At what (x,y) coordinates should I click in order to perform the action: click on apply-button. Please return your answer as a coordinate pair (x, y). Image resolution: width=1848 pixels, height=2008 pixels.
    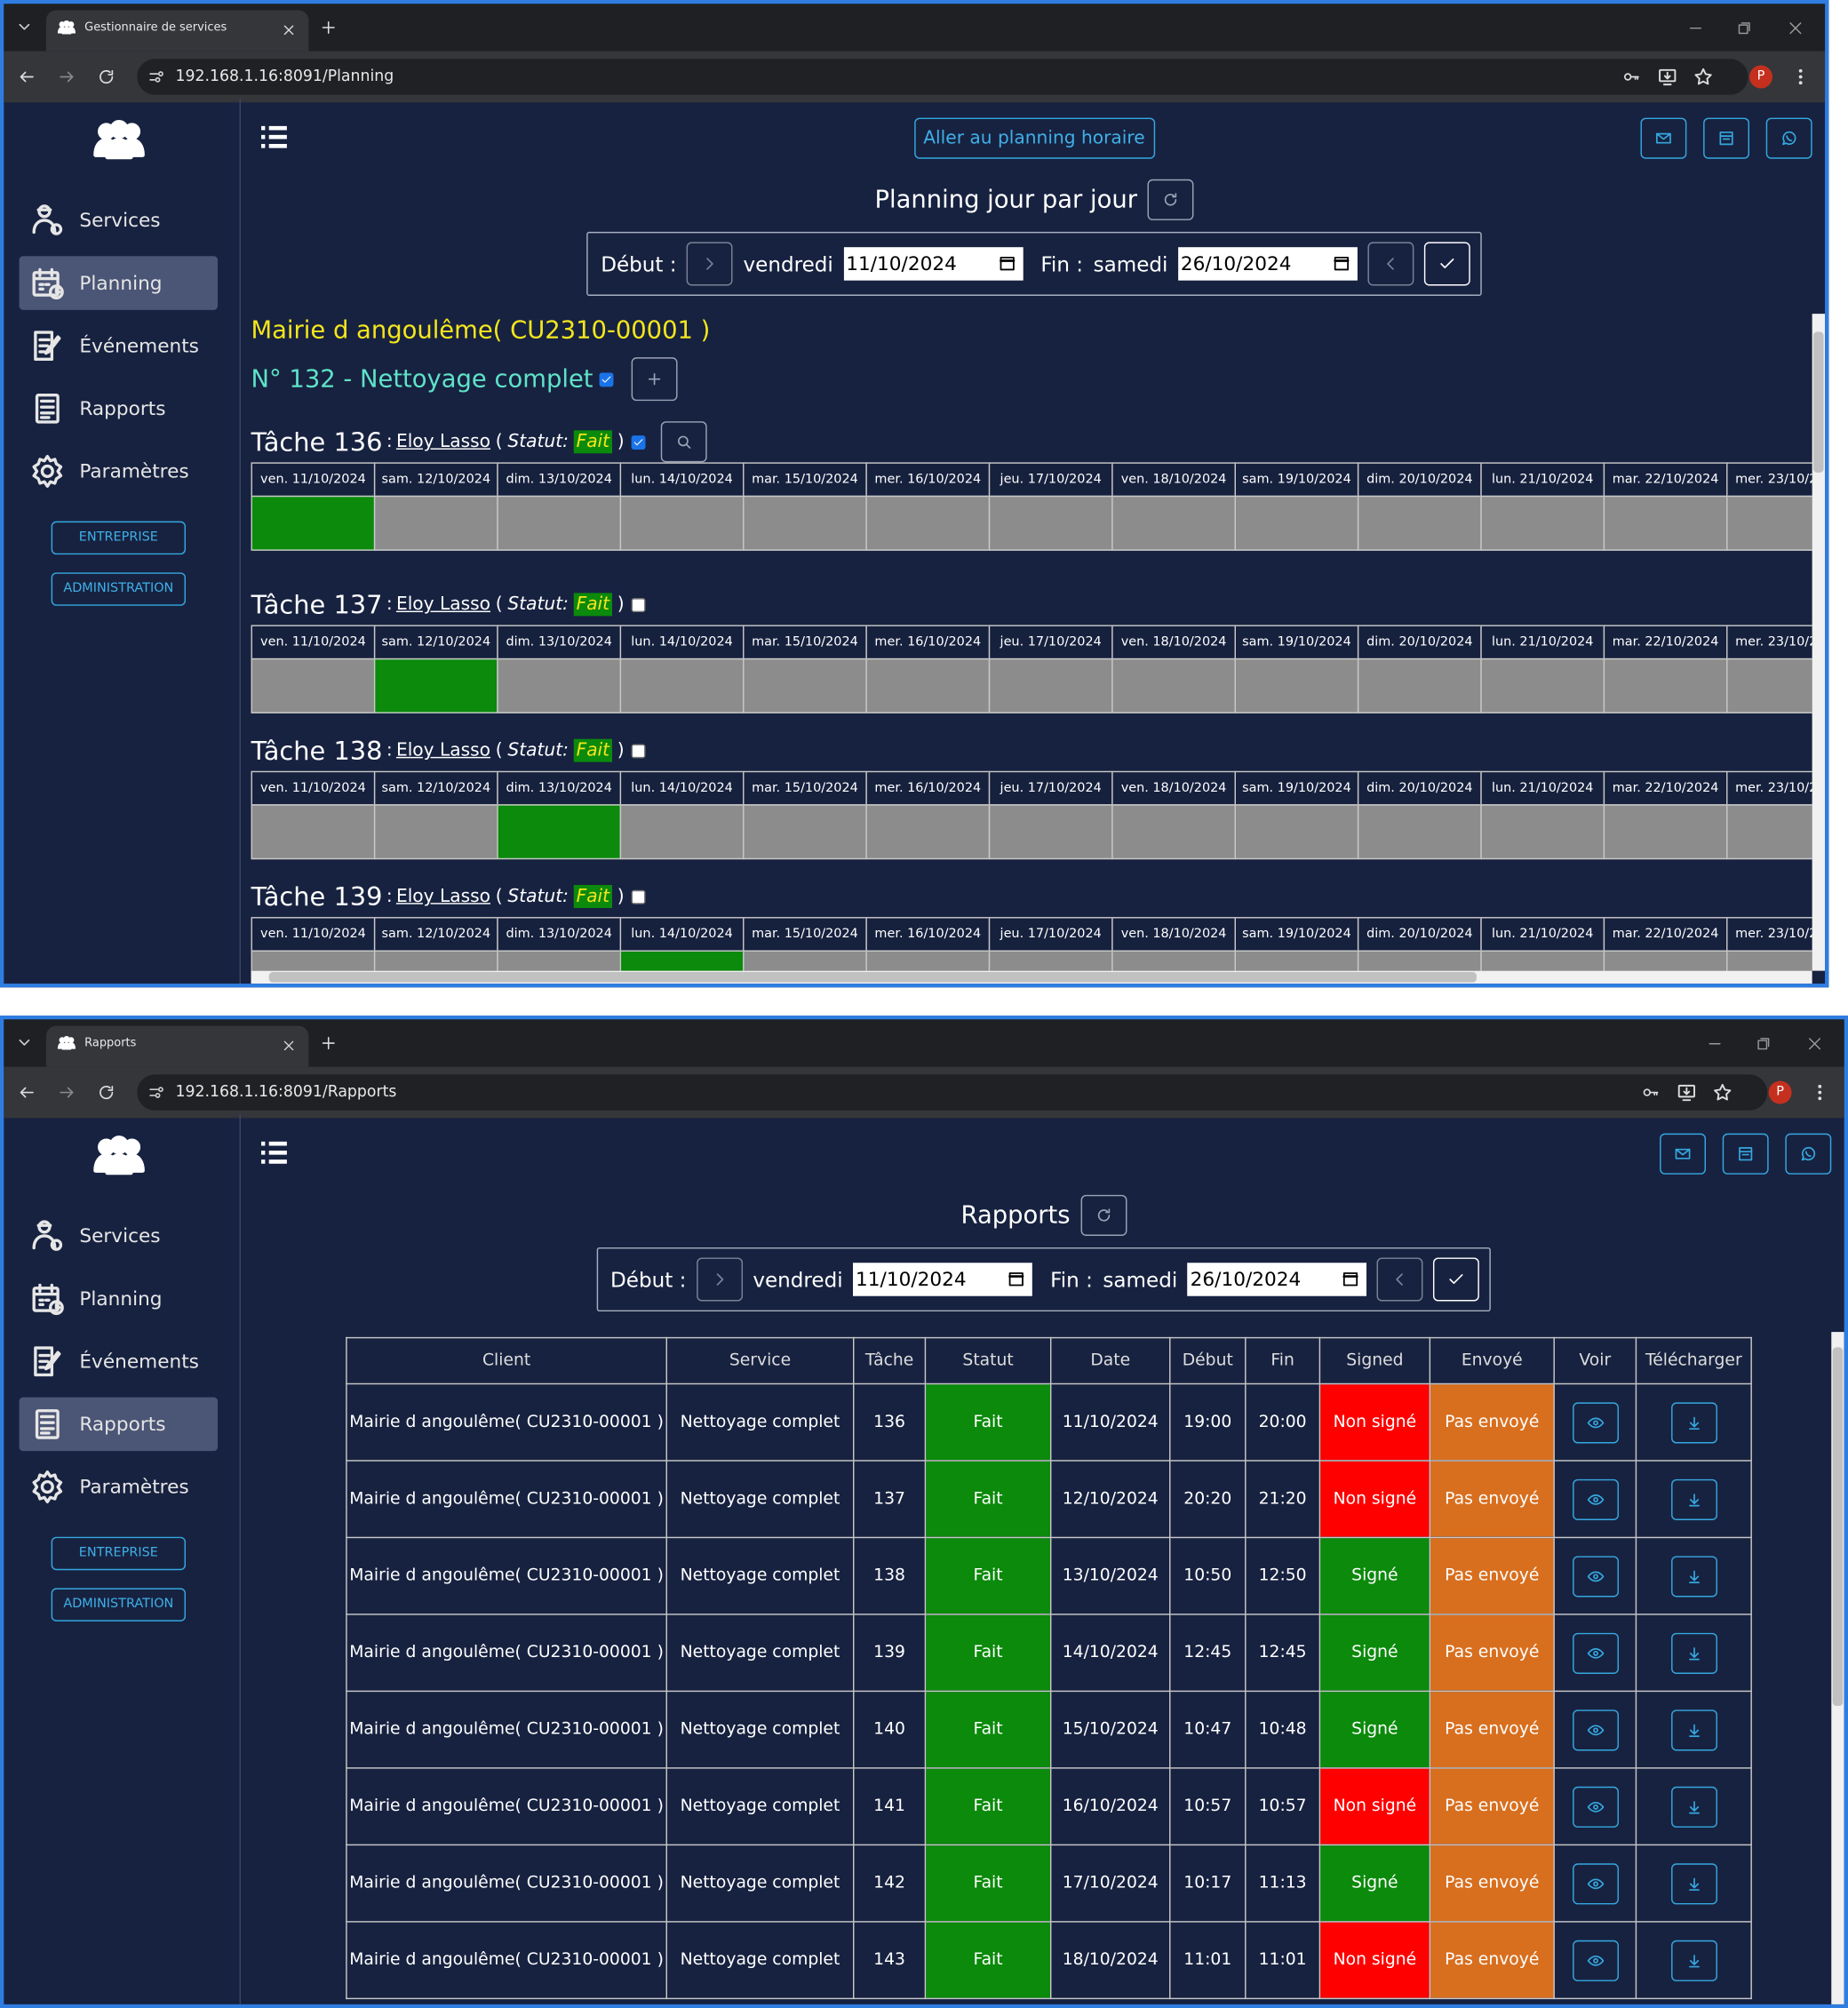
    Looking at the image, I should click on (1446, 264).